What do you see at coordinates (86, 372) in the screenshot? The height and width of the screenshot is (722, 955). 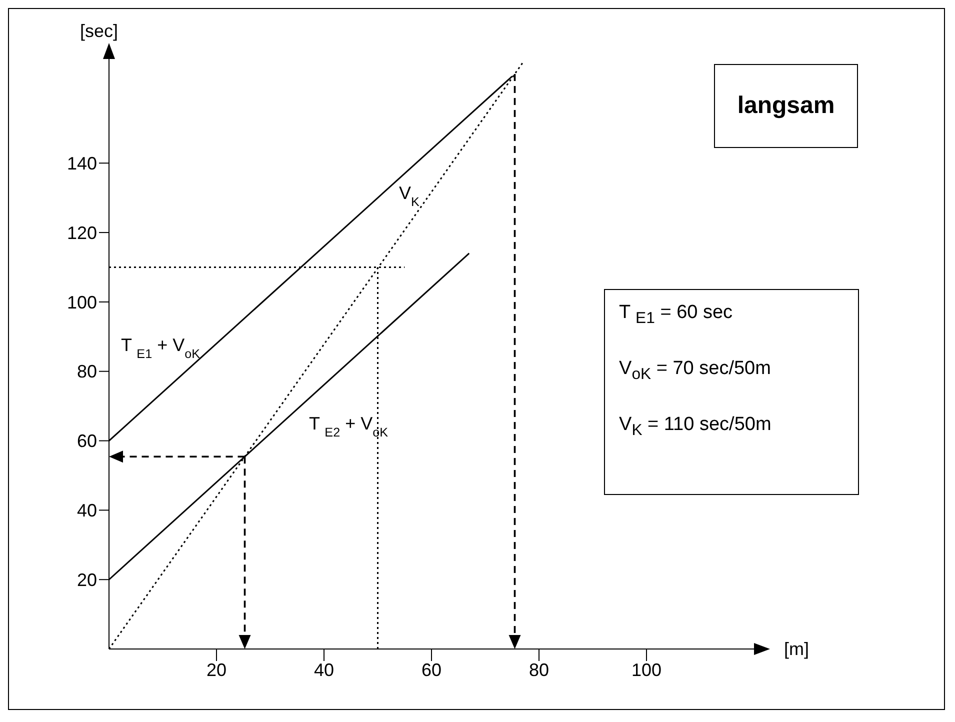 I see `y-tick-label: 80` at bounding box center [86, 372].